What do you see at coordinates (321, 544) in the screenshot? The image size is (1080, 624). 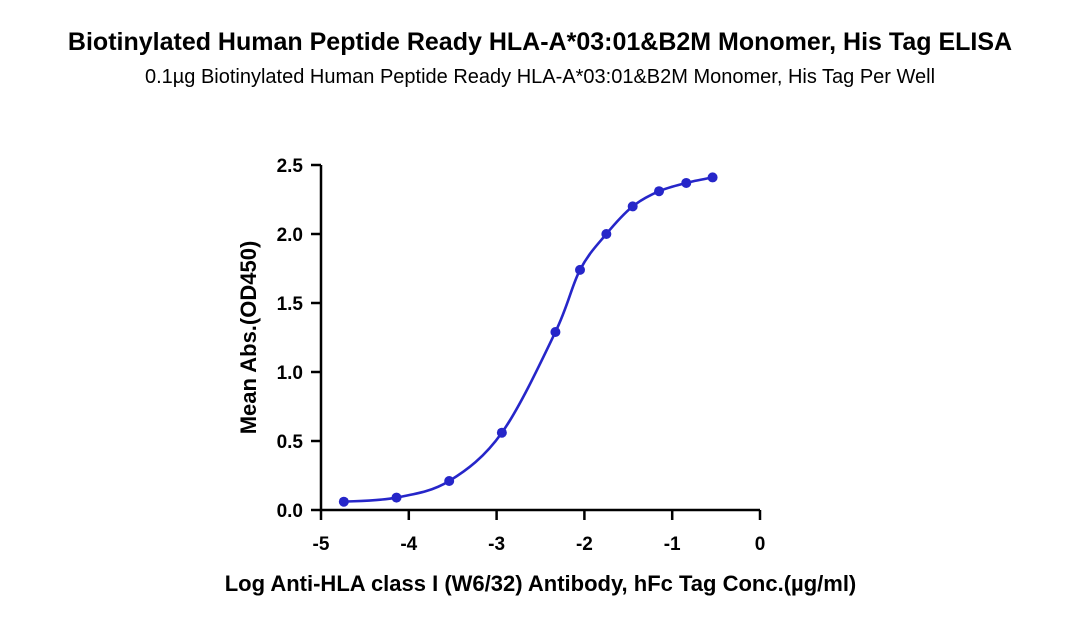 I see `x-tick-label: -5` at bounding box center [321, 544].